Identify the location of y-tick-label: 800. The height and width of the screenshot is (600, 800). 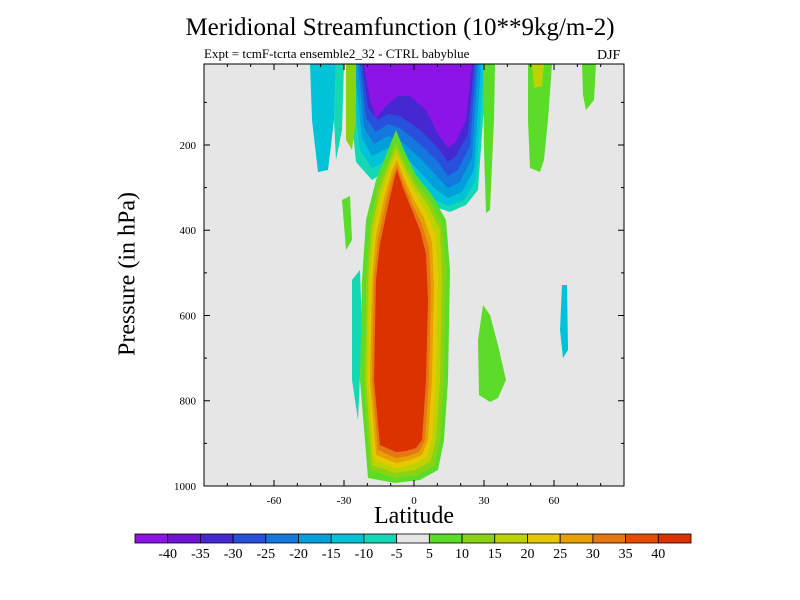
(188, 402).